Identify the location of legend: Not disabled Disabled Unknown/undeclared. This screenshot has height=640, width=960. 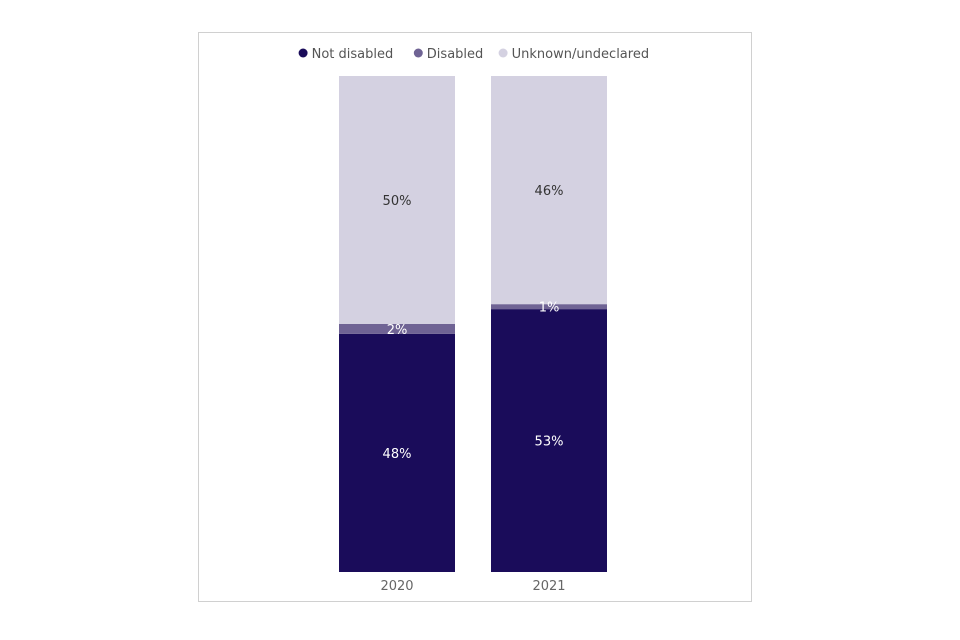
(473, 54).